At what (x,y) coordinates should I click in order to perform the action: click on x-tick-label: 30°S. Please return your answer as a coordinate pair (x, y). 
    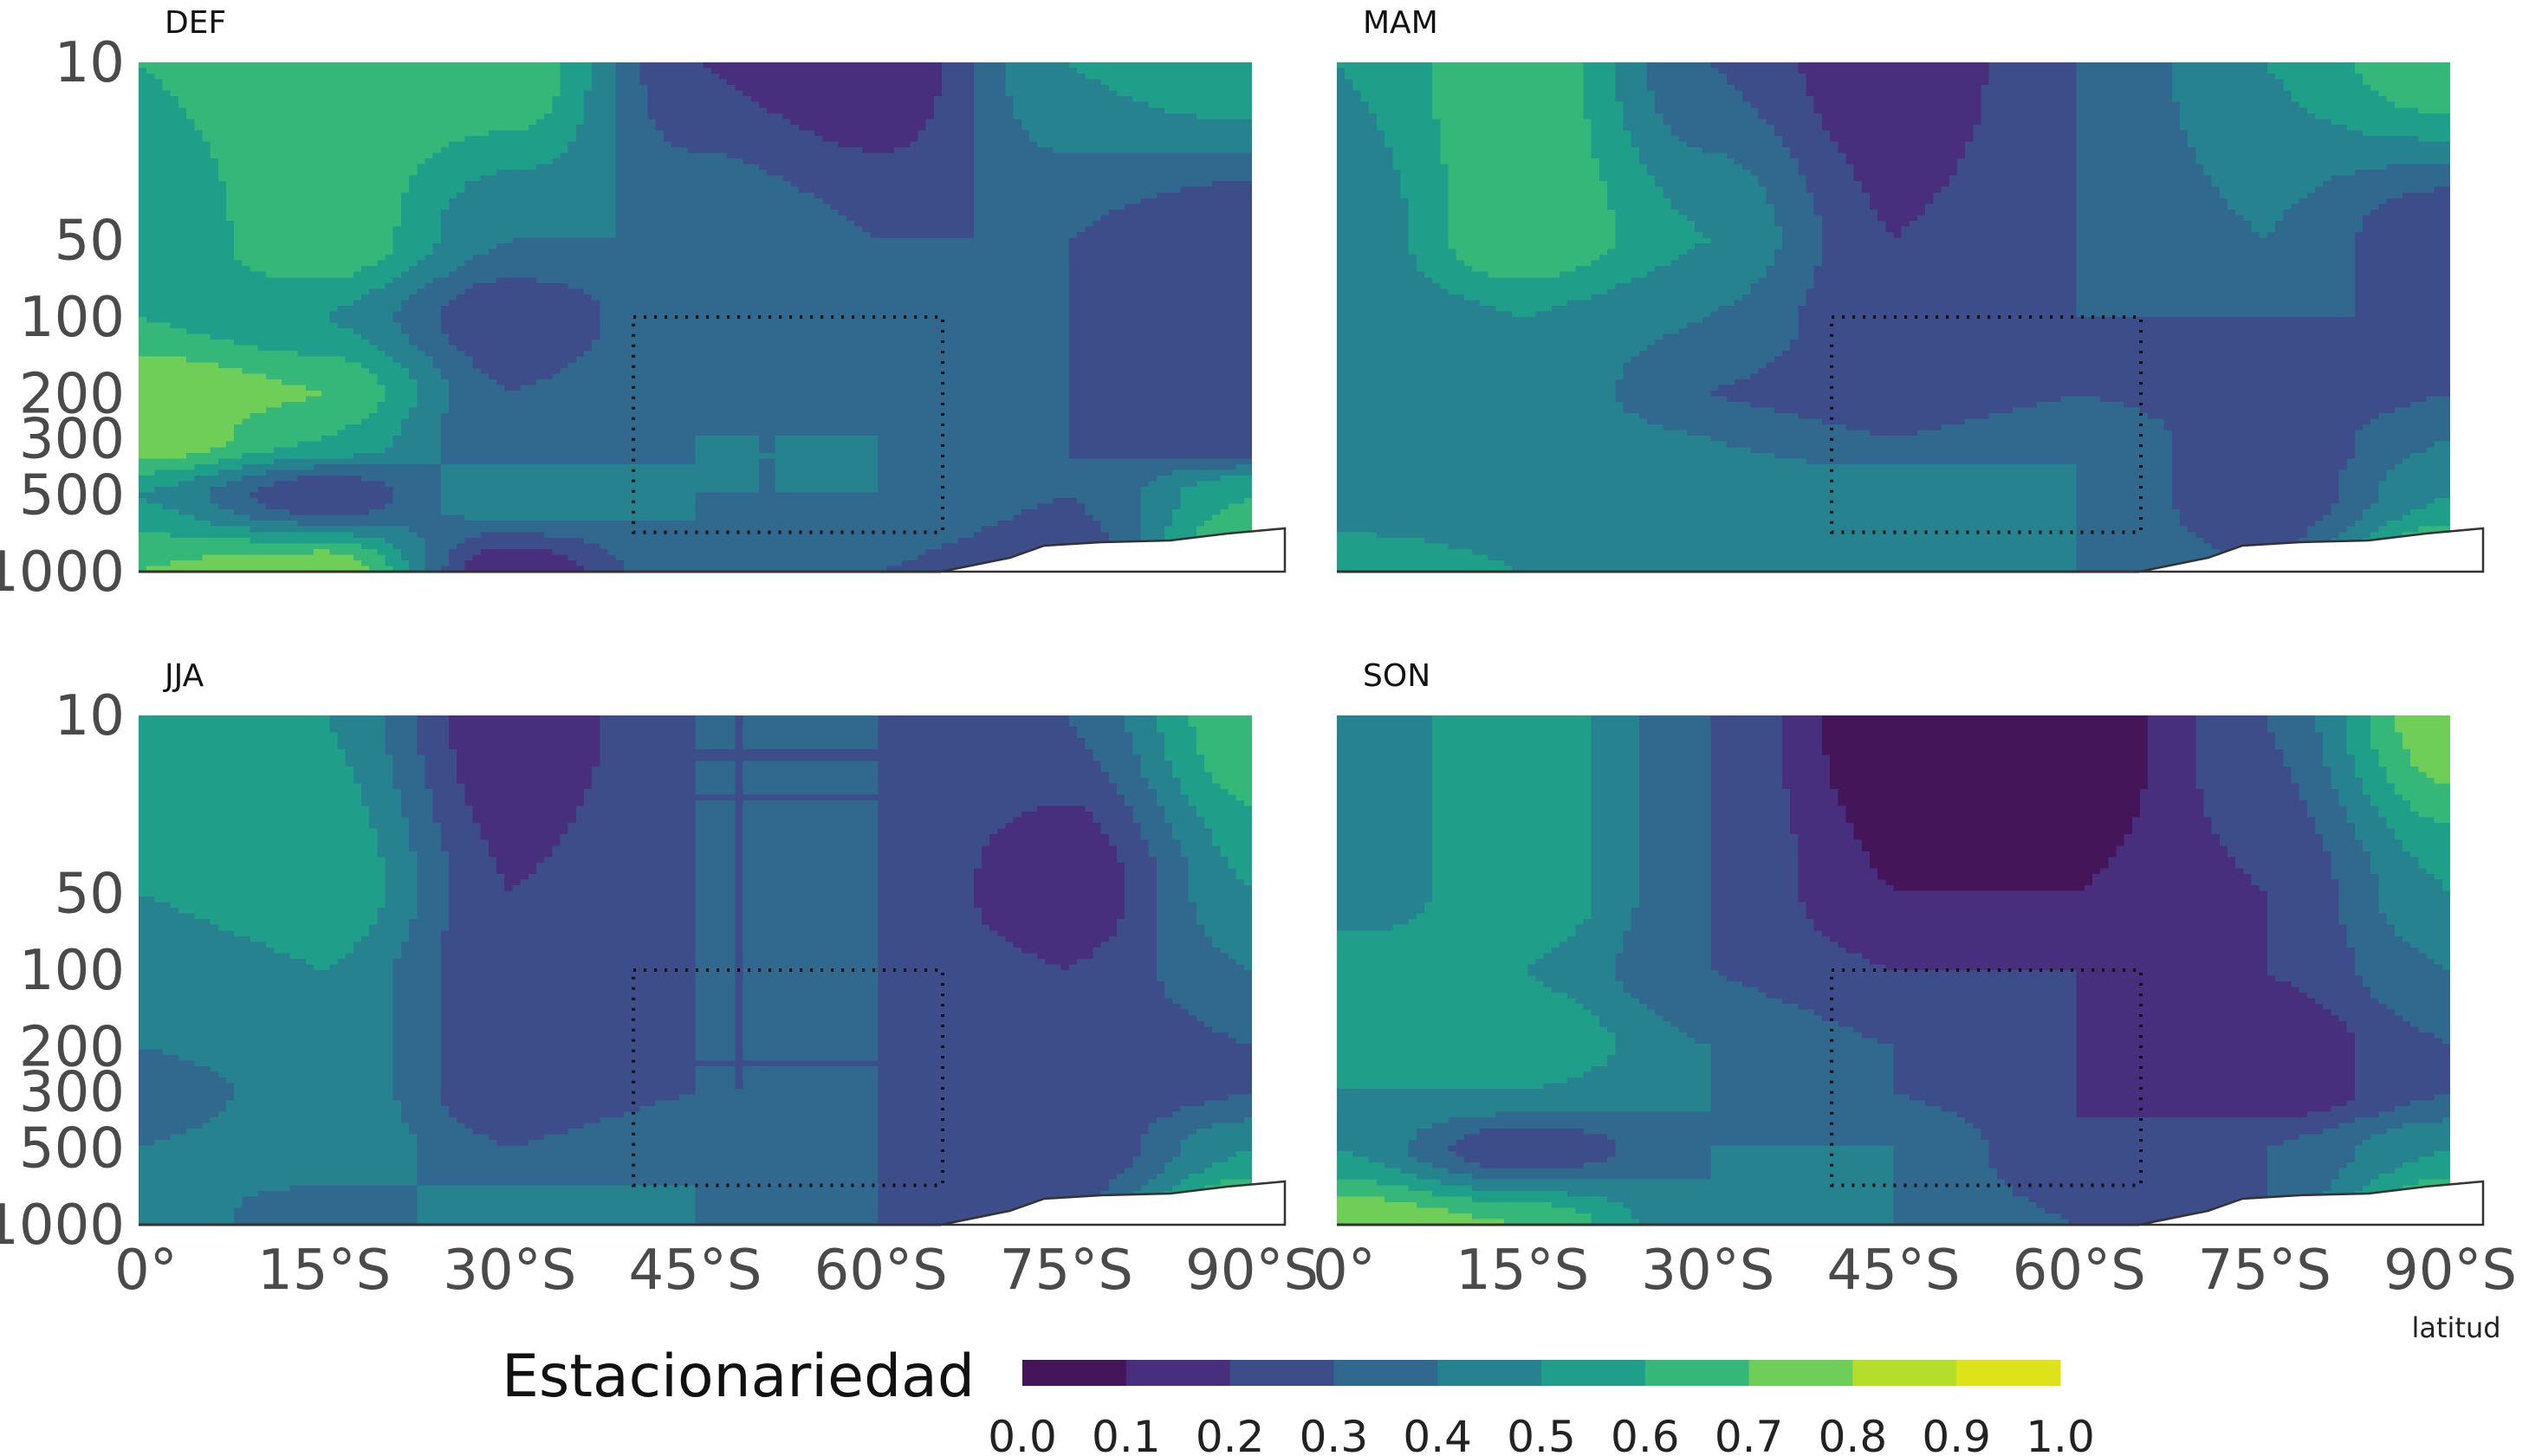
    Looking at the image, I should click on (1708, 1271).